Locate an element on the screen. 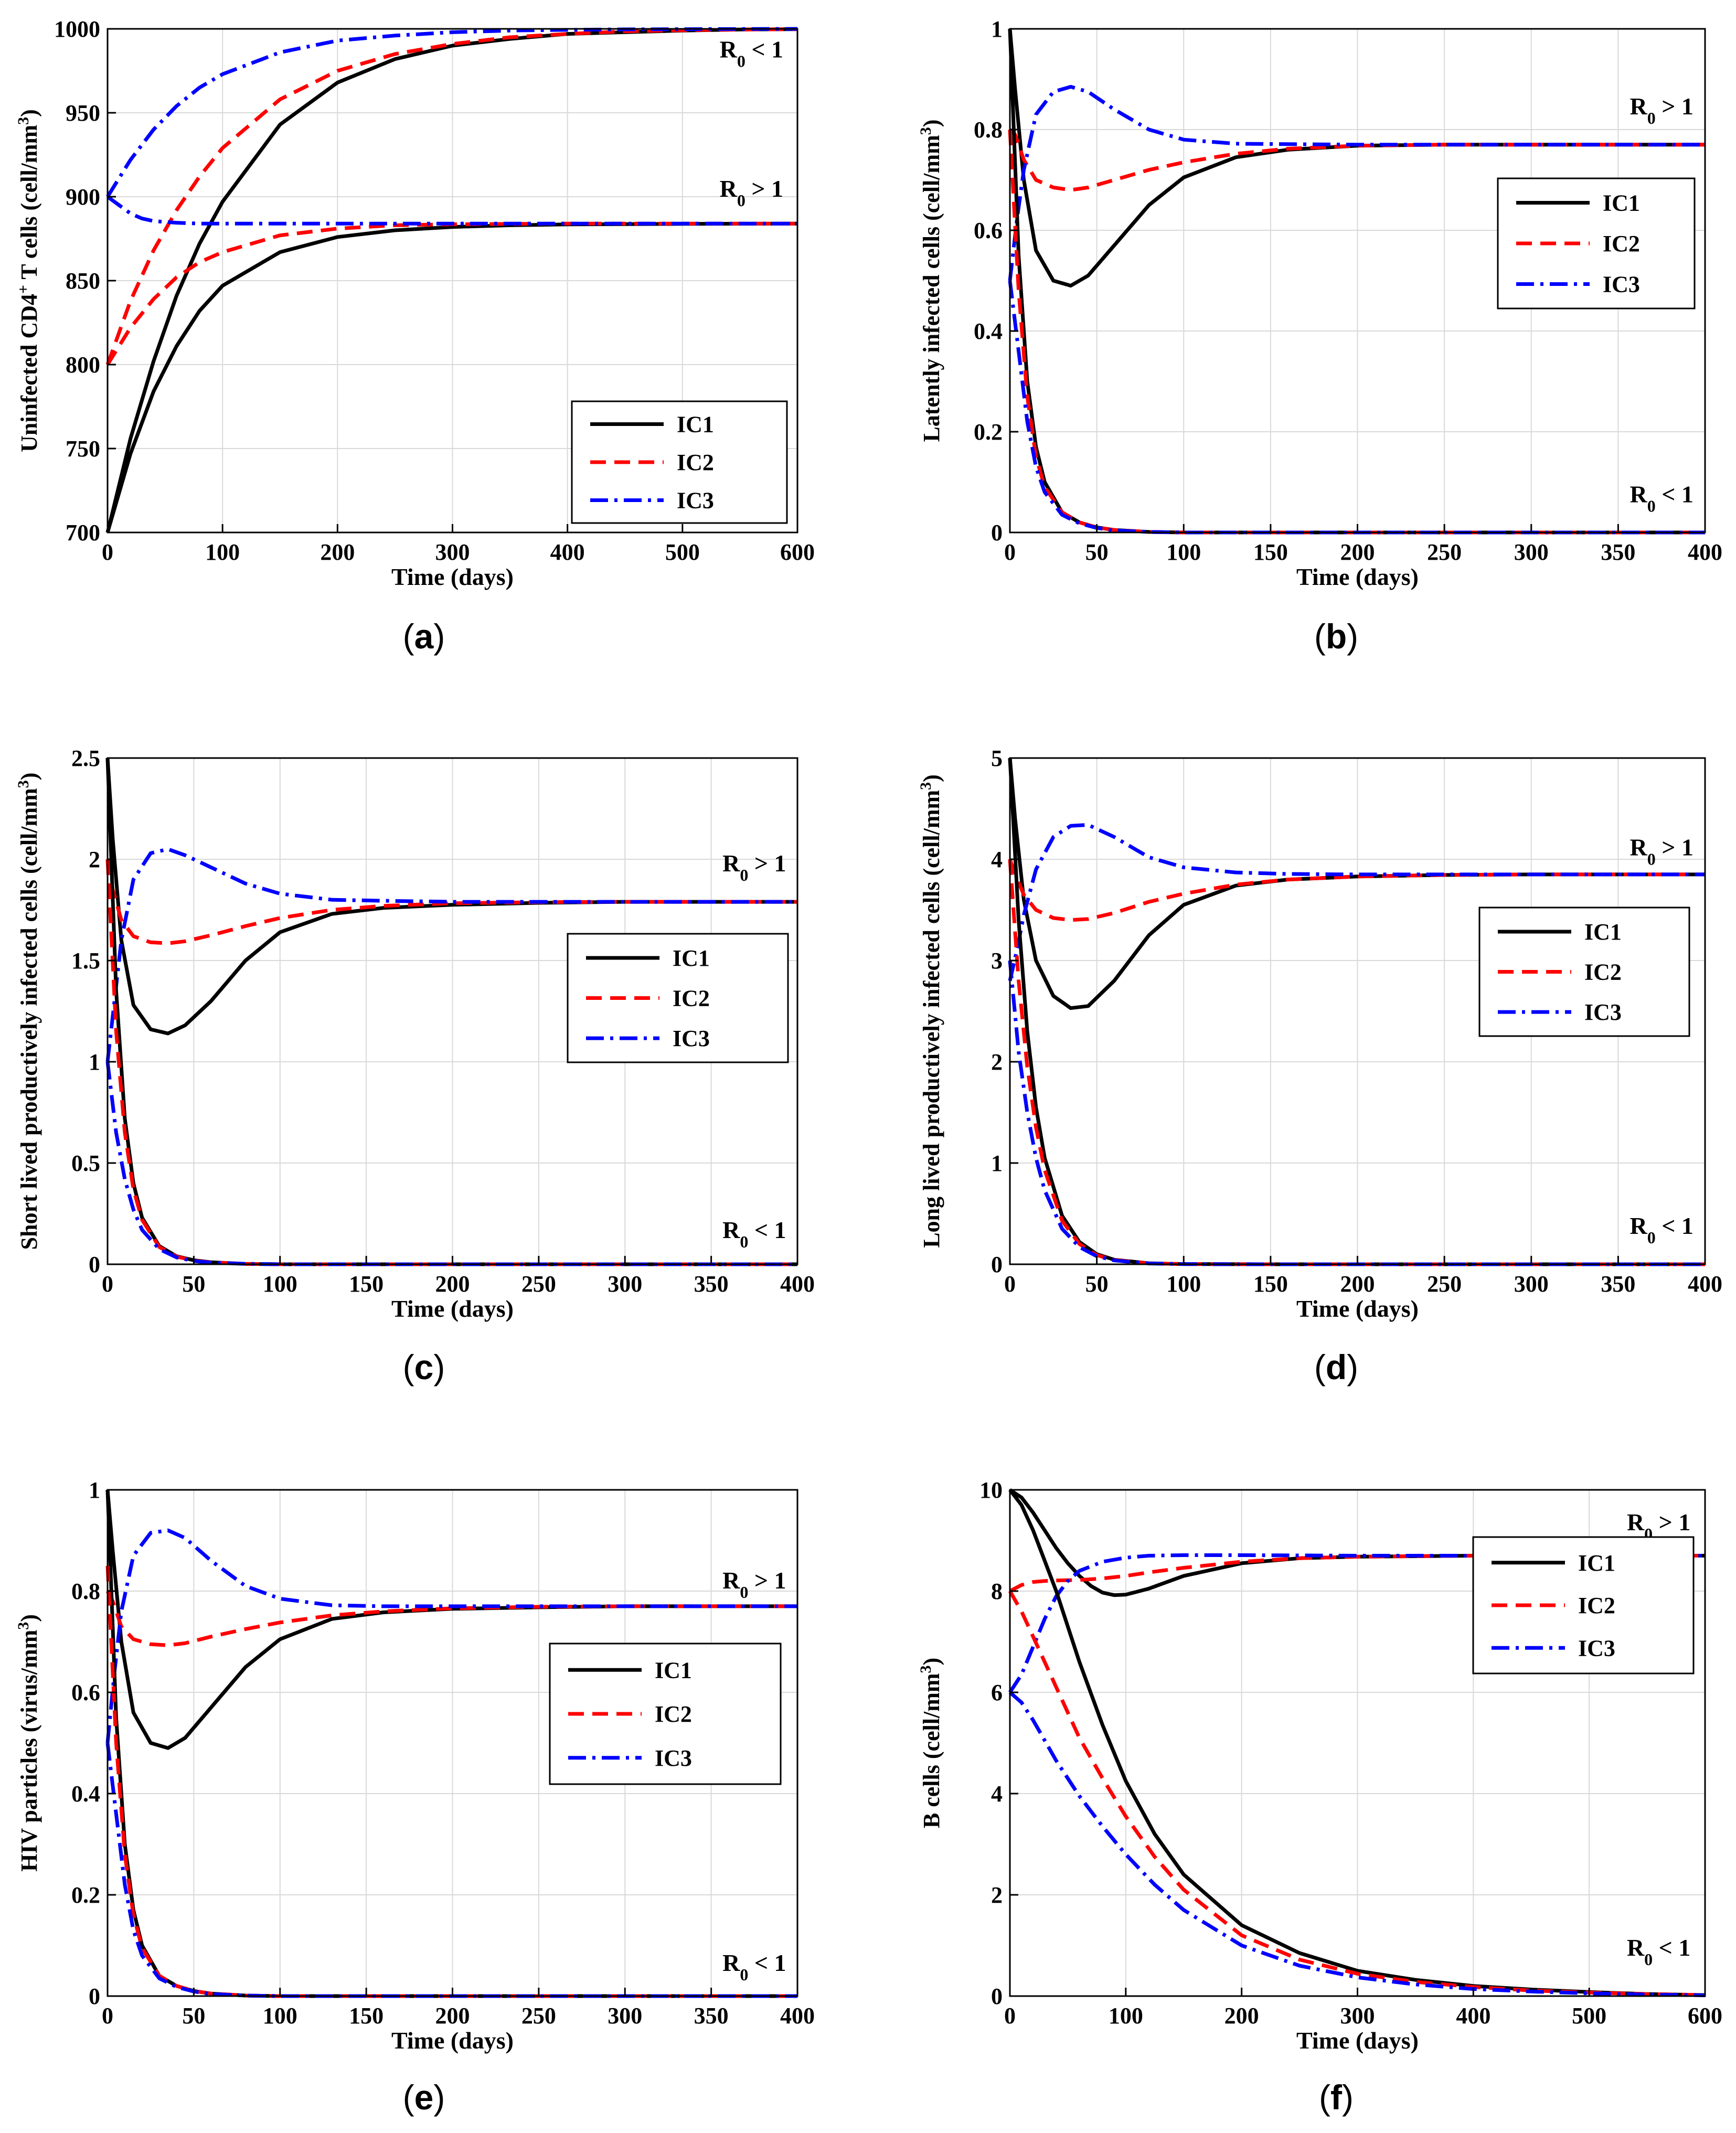  panel-label-a: (a) is located at coordinates (423, 636).